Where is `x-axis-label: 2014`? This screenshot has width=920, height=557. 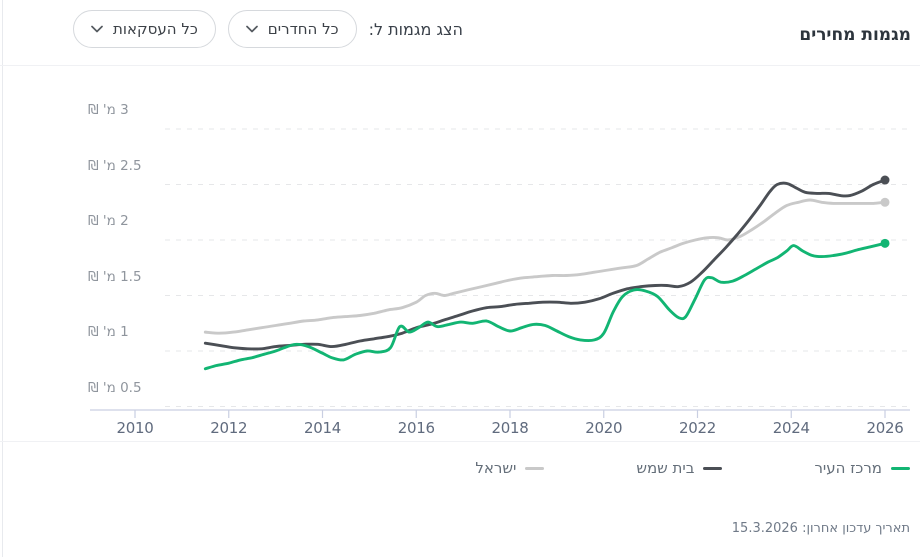
x-axis-label: 2014 is located at coordinates (322, 428).